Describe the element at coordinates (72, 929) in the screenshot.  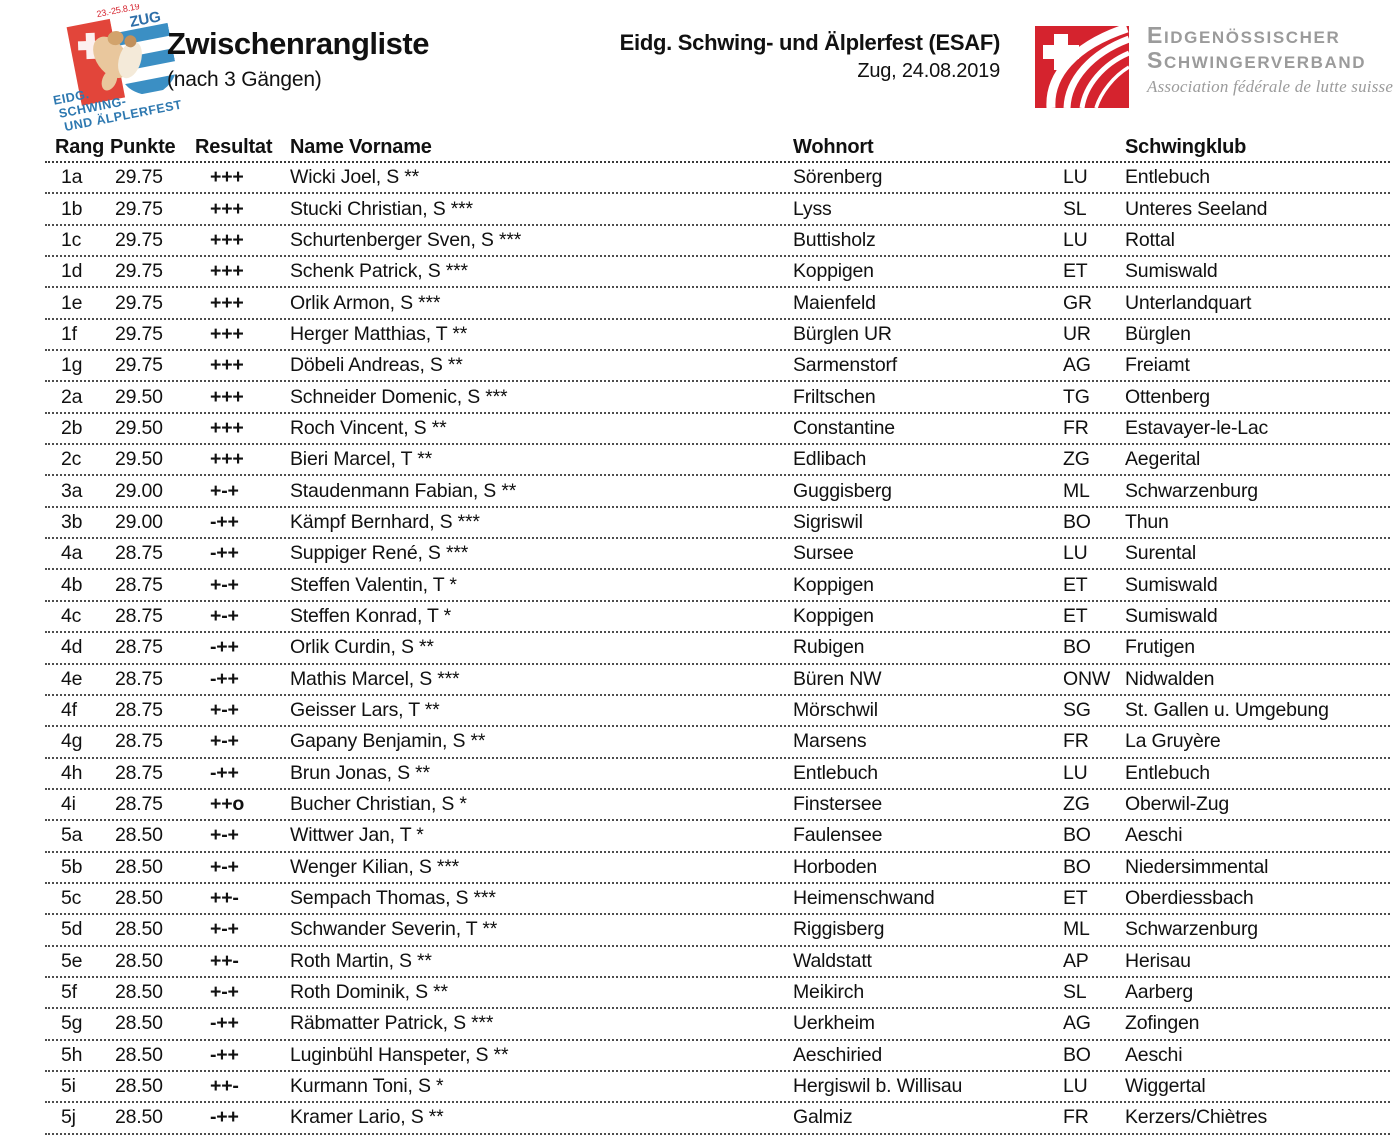
I see `cell-rang: 5d` at that location.